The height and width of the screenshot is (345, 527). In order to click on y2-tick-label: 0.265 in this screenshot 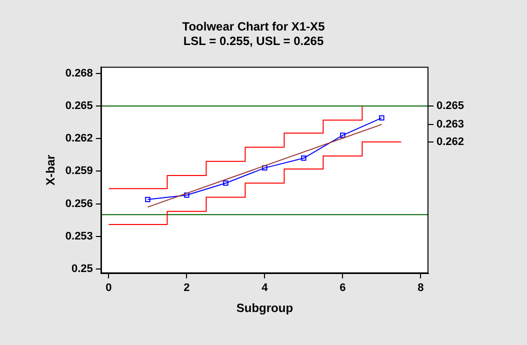, I will do `click(450, 106)`.